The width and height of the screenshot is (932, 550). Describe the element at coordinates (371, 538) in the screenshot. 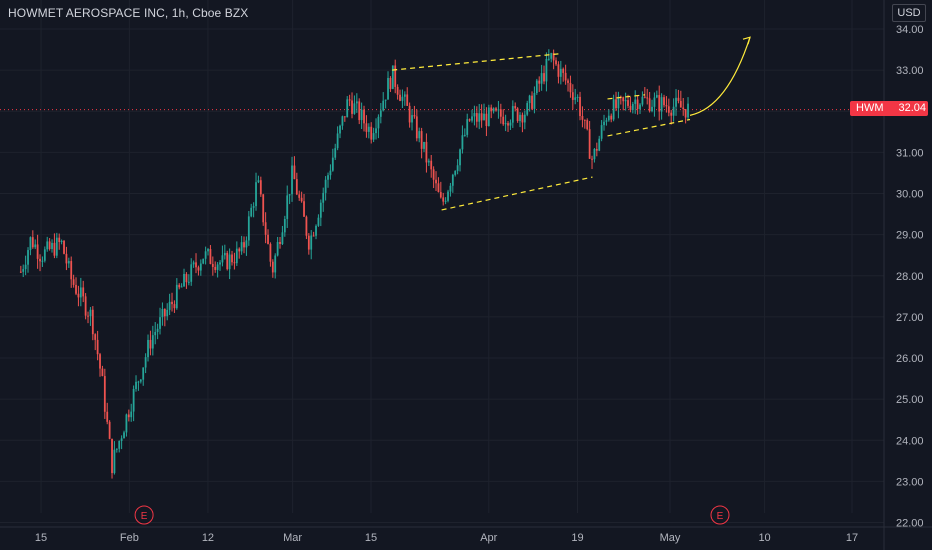

I see `x-tick-label: 15` at that location.